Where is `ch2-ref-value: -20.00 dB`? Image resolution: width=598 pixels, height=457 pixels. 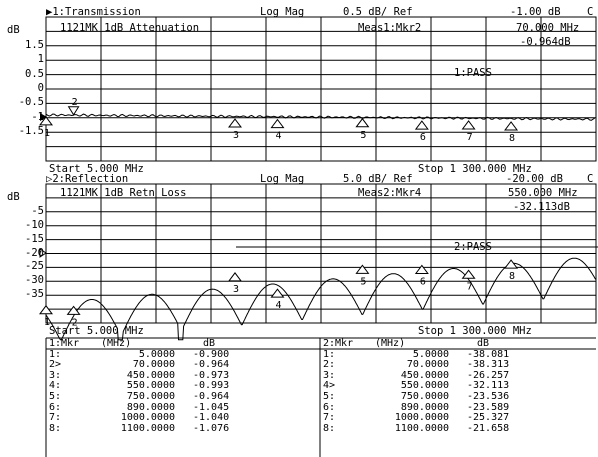 ch2-ref-value: -20.00 dB is located at coordinates (534, 179).